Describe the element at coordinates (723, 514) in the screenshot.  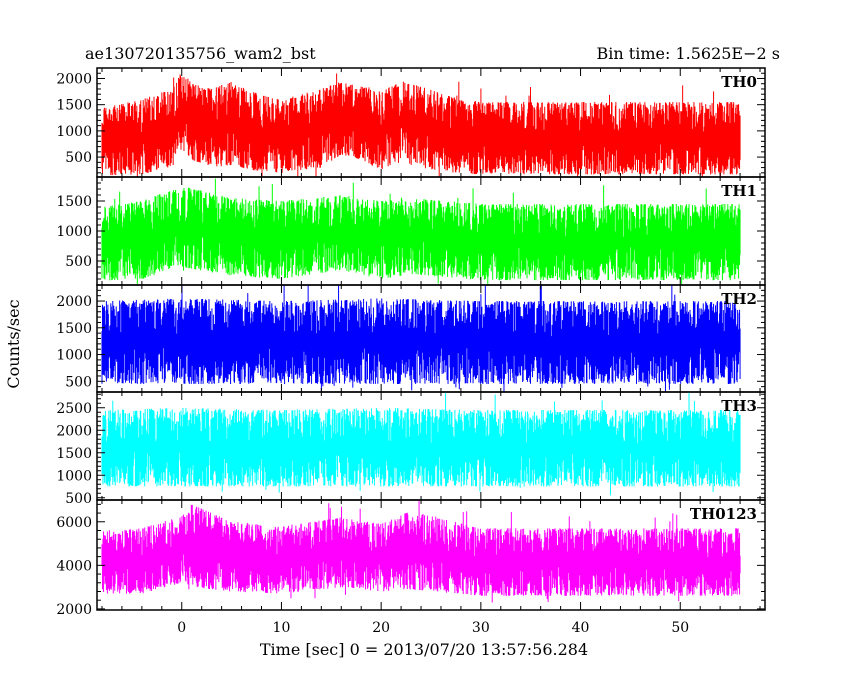
I see `panel-name-label: TH0123` at that location.